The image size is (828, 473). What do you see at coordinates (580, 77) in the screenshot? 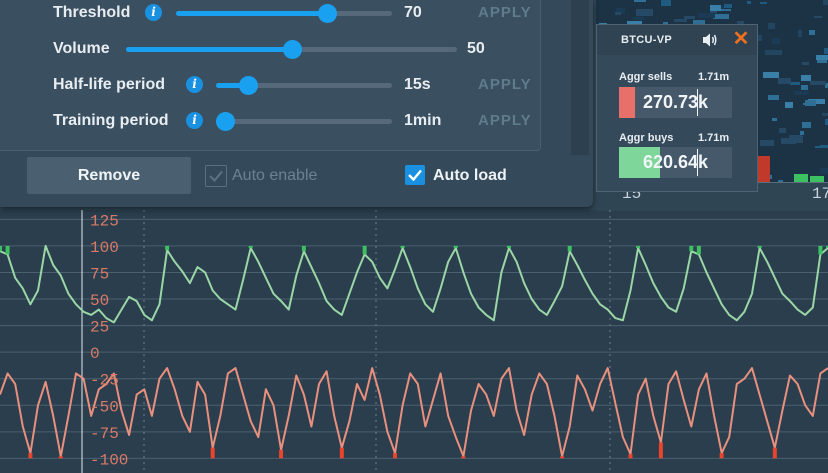
I see `scrollbar` at bounding box center [580, 77].